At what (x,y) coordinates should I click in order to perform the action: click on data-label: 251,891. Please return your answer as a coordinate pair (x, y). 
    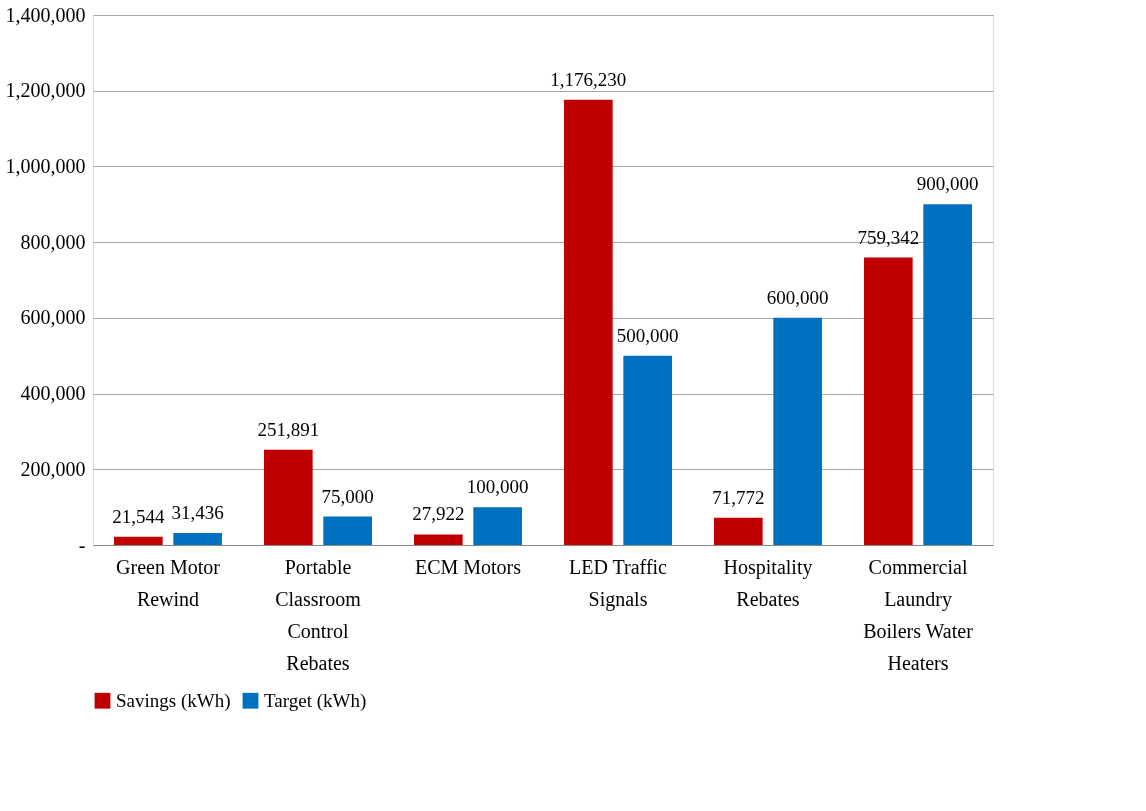
    Looking at the image, I should click on (288, 429).